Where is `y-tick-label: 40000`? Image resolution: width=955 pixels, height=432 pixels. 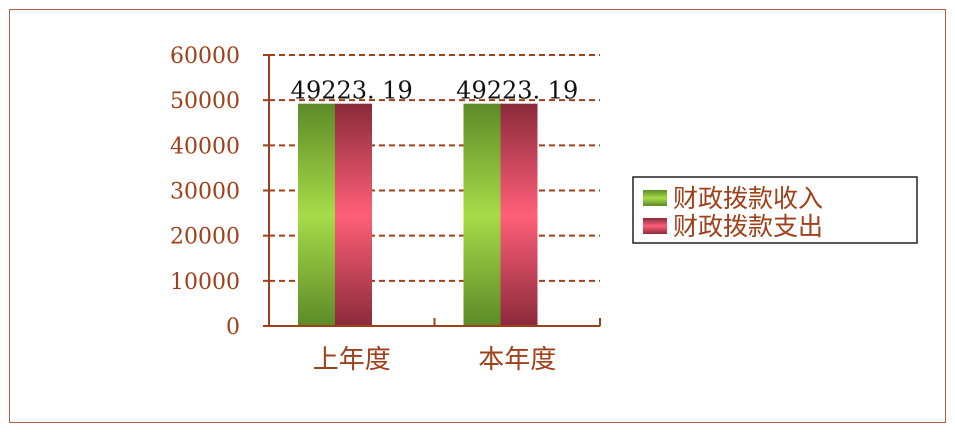
y-tick-label: 40000 is located at coordinates (205, 146).